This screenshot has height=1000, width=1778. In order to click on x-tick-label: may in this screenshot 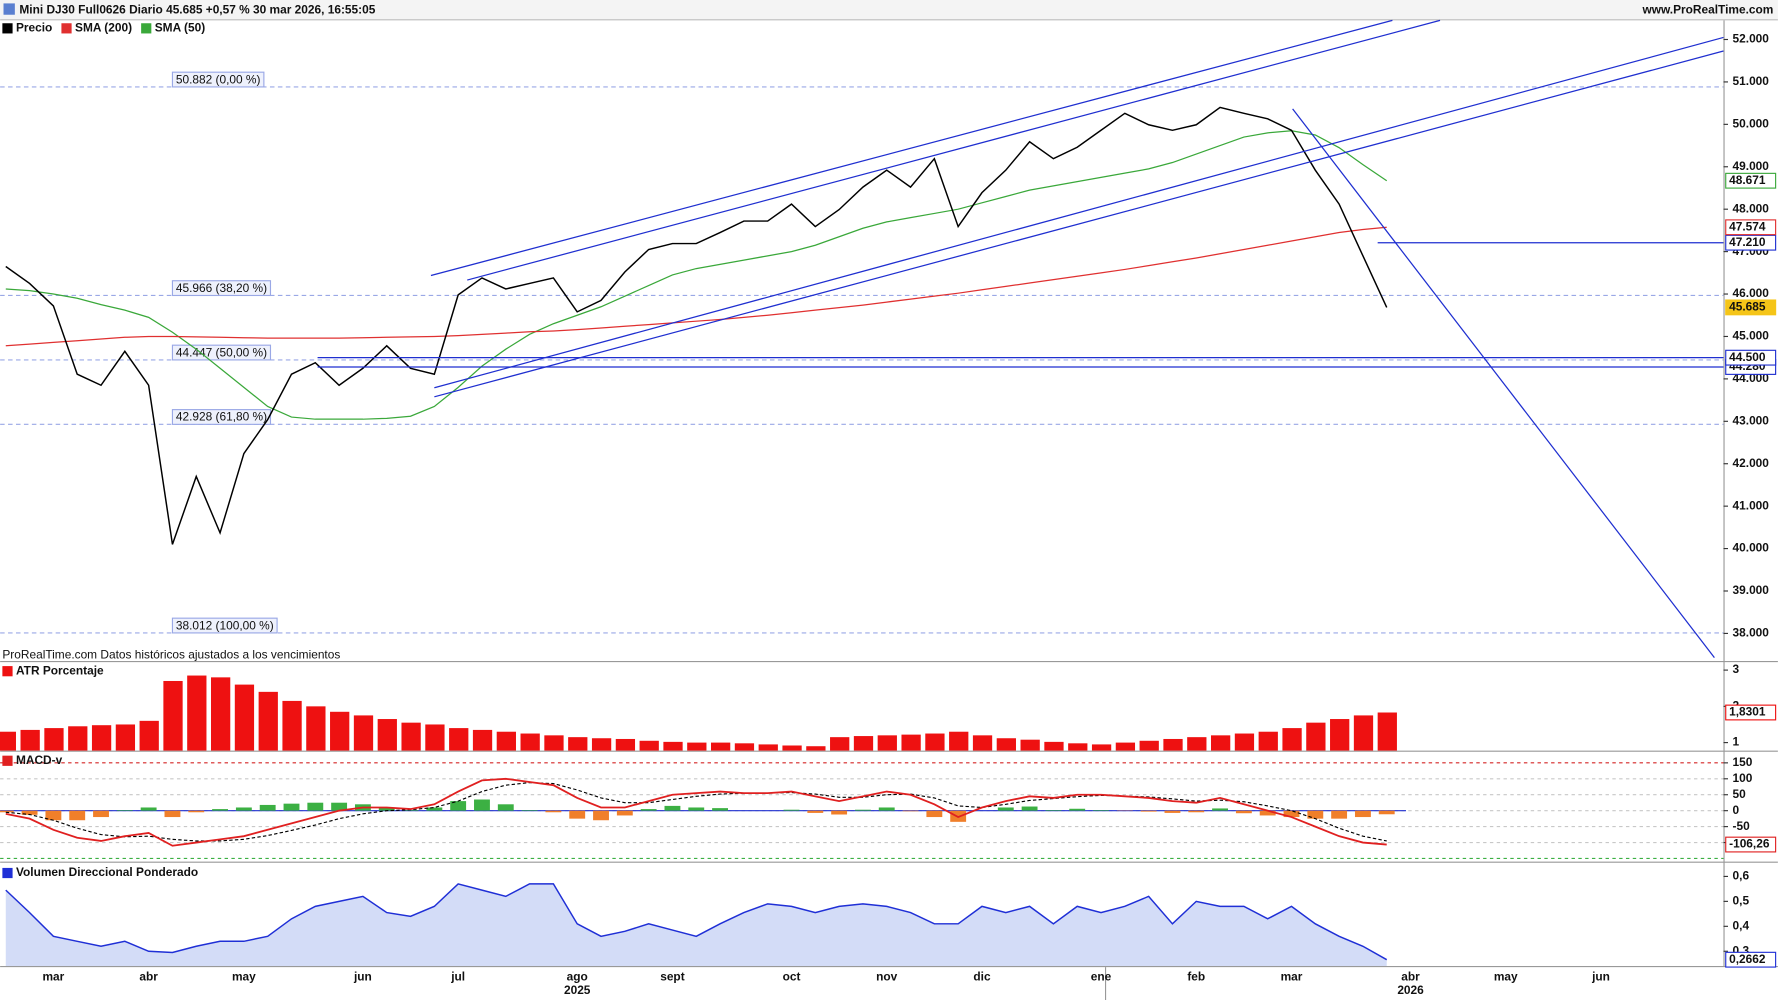, I will do `click(1506, 976)`.